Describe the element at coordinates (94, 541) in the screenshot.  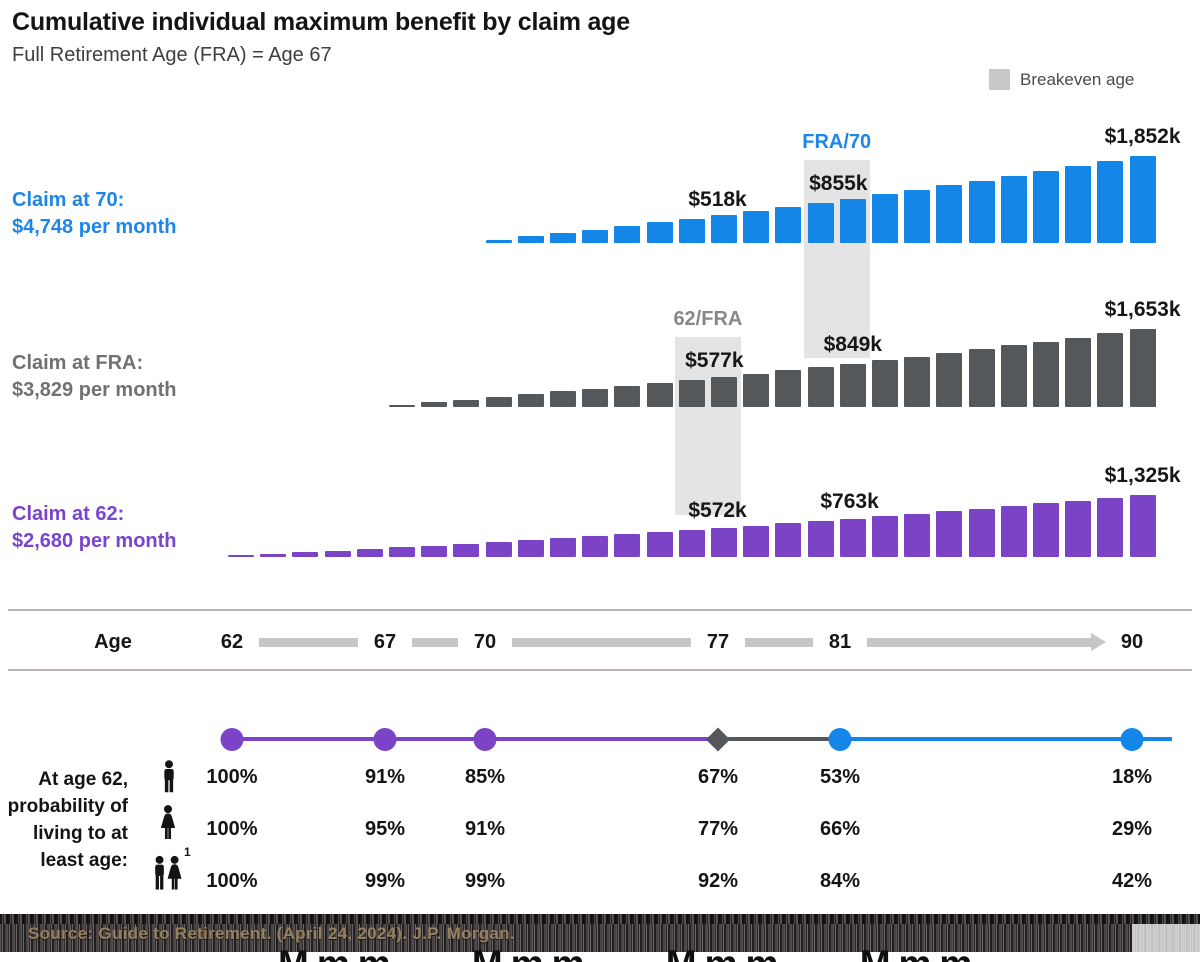
I see `series-label-line2: $2,680 per month` at that location.